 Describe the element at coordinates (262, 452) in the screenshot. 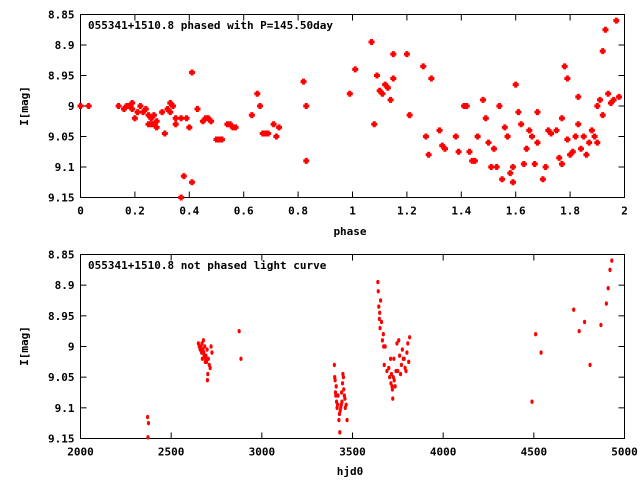

I see `x-tick-label: 3000` at that location.